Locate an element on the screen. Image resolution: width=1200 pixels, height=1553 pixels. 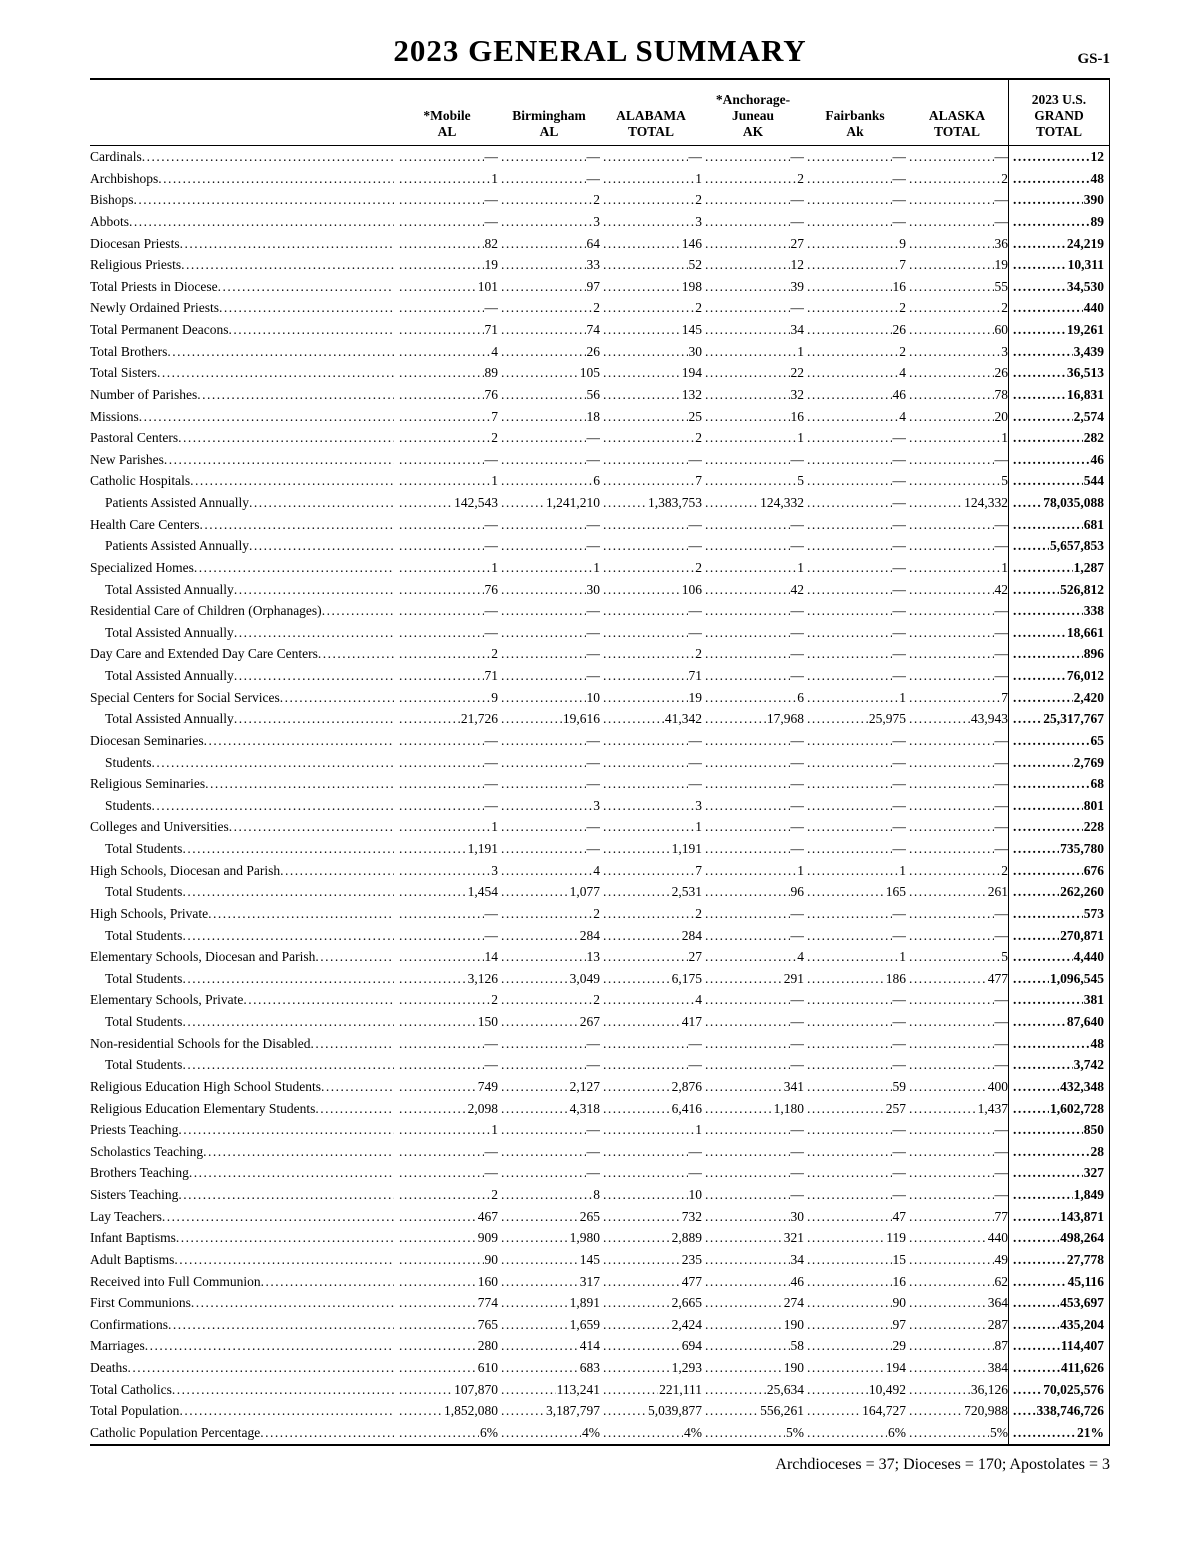
value-cell: 5 is located at coordinates (957, 957).